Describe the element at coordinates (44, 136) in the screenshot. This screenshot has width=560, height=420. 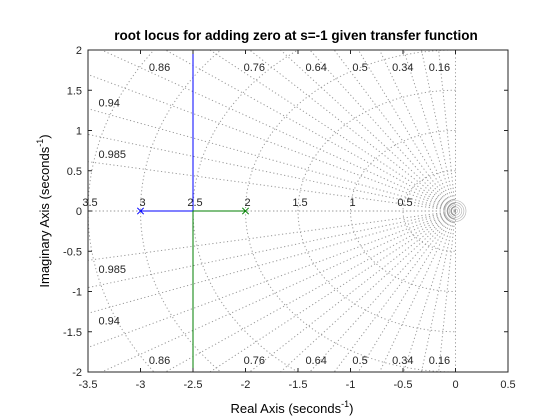
I see `y-axis-label-close: )` at that location.